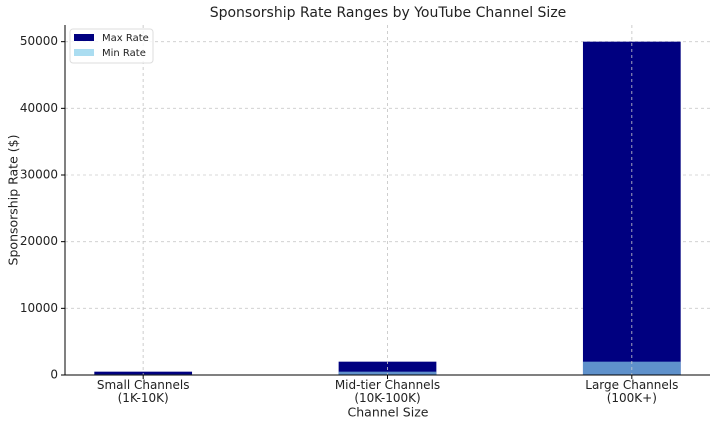 This screenshot has height=428, width=717. I want to click on y-axis-label: Sponsorship Rate ($), so click(13, 200).